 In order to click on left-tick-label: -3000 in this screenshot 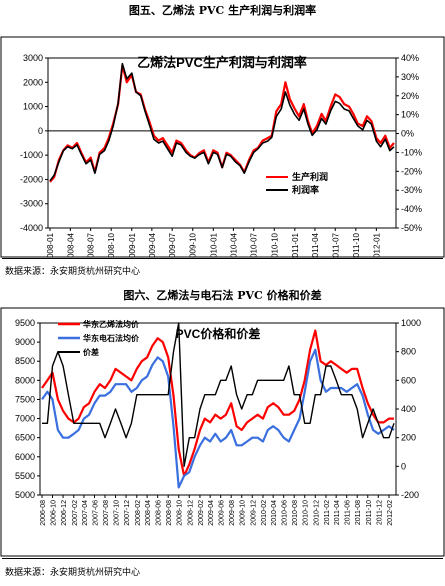, I will do `click(31, 204)`.